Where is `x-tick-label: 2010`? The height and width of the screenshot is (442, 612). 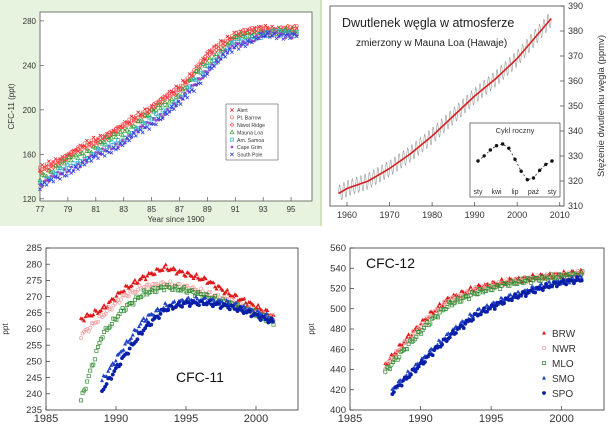
x-tick-label: 2010 is located at coordinates (560, 215).